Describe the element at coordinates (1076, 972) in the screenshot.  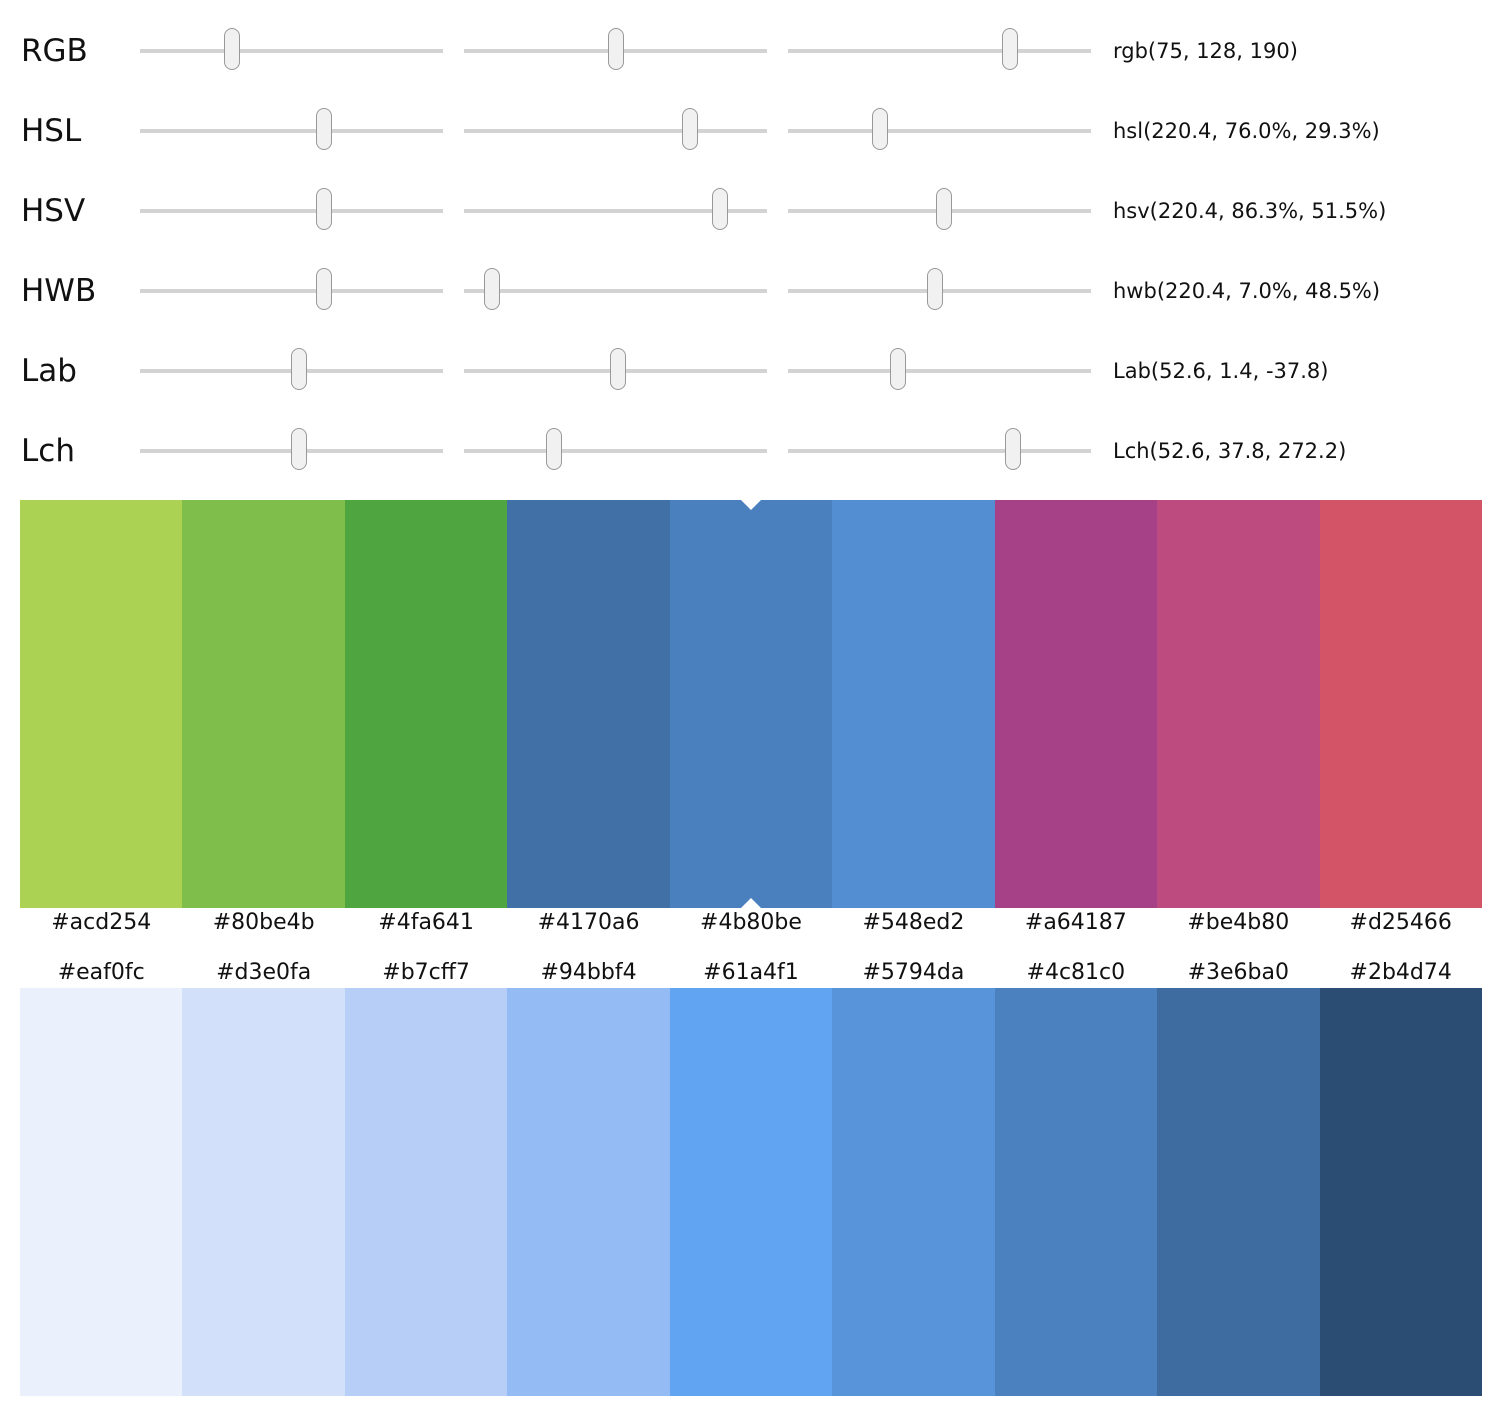
I see `hex-label: #4c81c0` at that location.